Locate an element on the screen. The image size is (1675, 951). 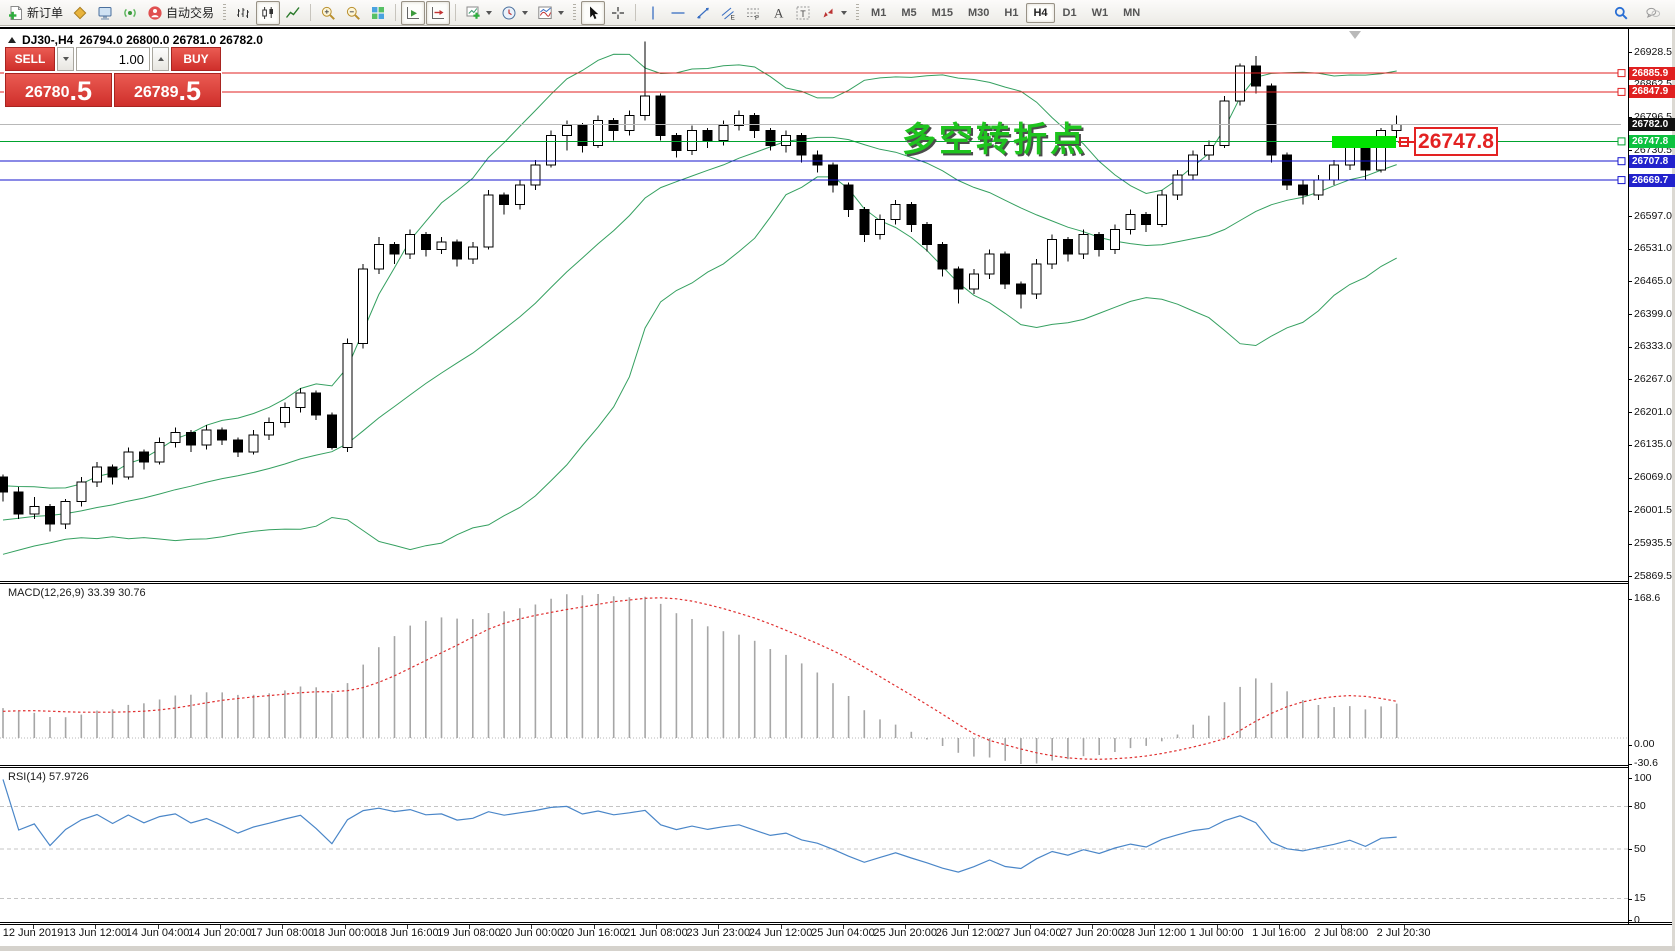
one-click-collapse-icon is located at coordinates (12, 40).